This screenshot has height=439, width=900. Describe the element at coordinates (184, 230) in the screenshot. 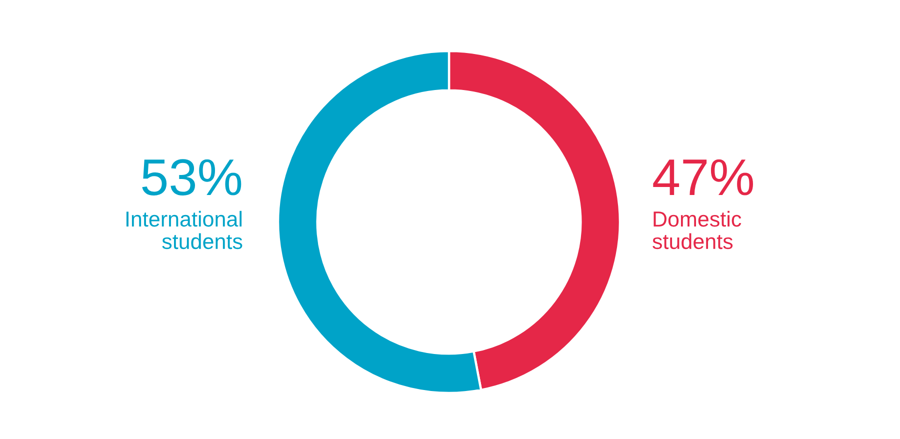

I see `slice-label: International students` at that location.